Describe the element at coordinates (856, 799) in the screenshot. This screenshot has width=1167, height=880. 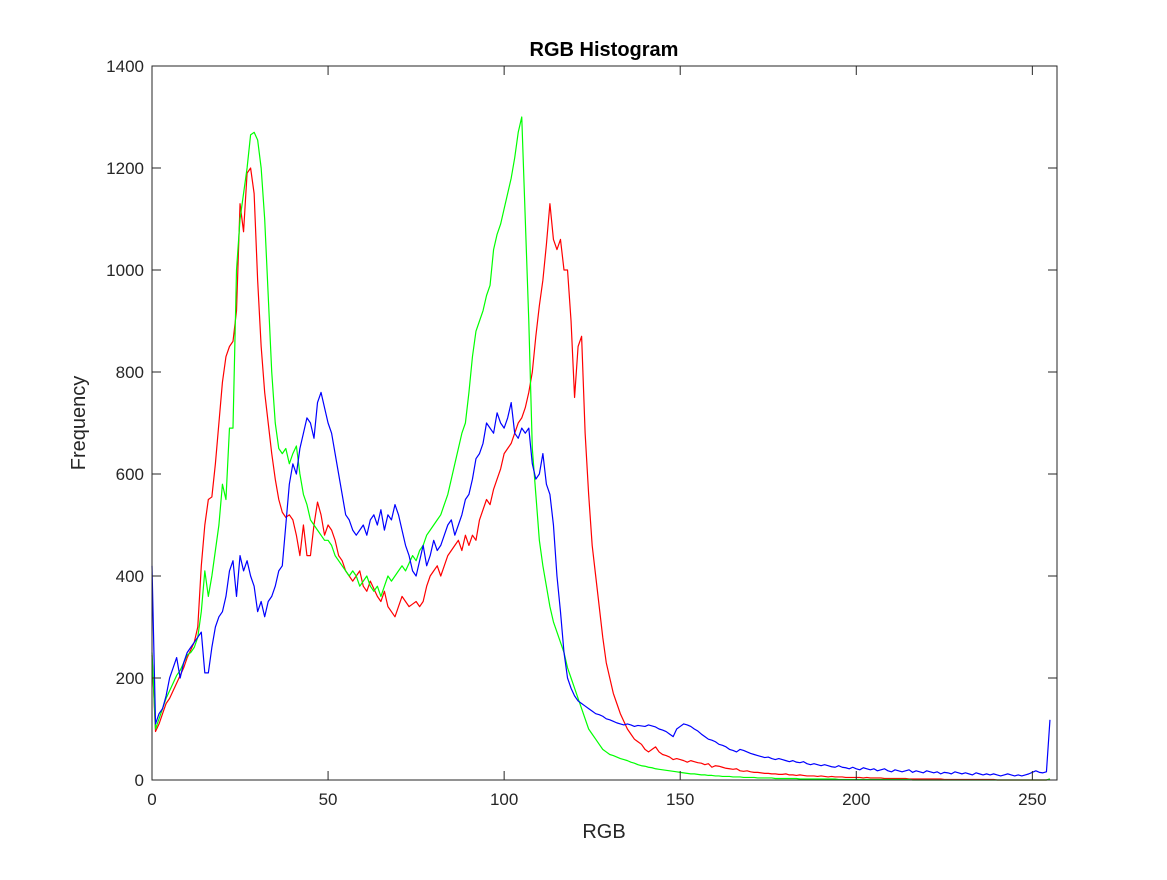
I see `x-tick-label: 200` at that location.